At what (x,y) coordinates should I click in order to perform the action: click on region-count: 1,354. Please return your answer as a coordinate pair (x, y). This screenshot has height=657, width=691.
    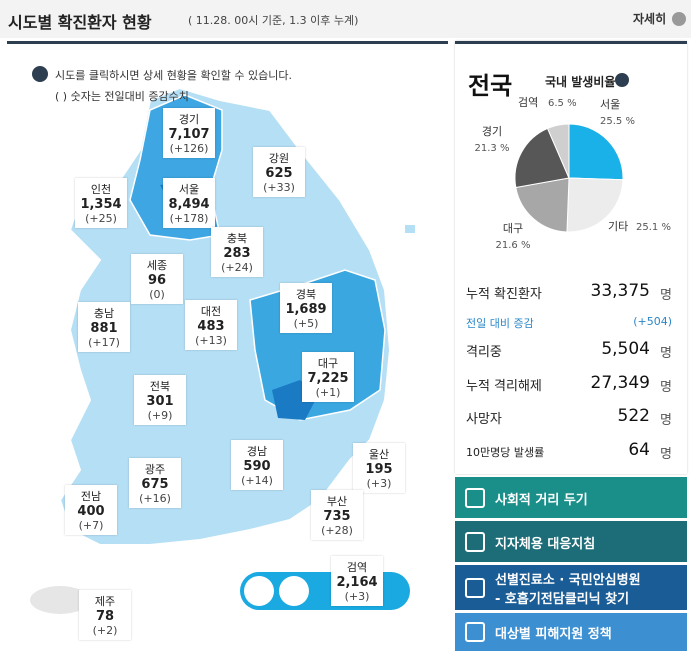
    Looking at the image, I should click on (101, 204).